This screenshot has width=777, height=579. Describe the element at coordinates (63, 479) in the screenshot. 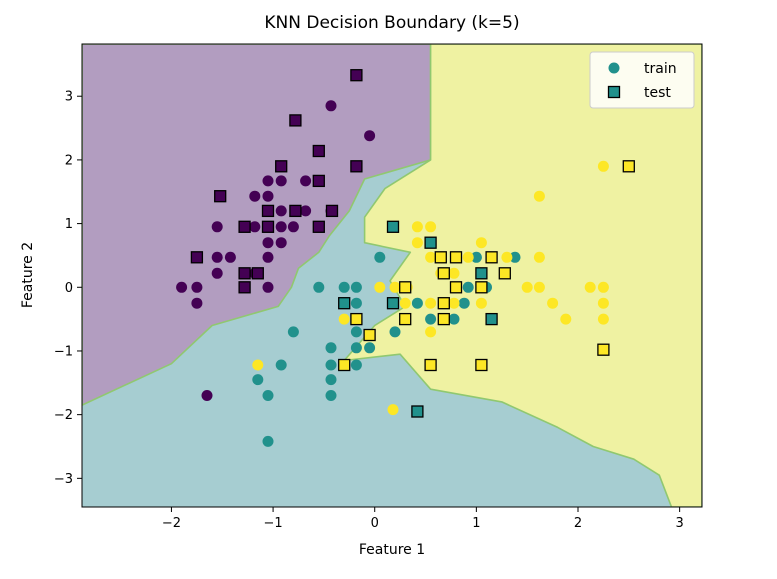

I see `y-tick-label: −3` at that location.